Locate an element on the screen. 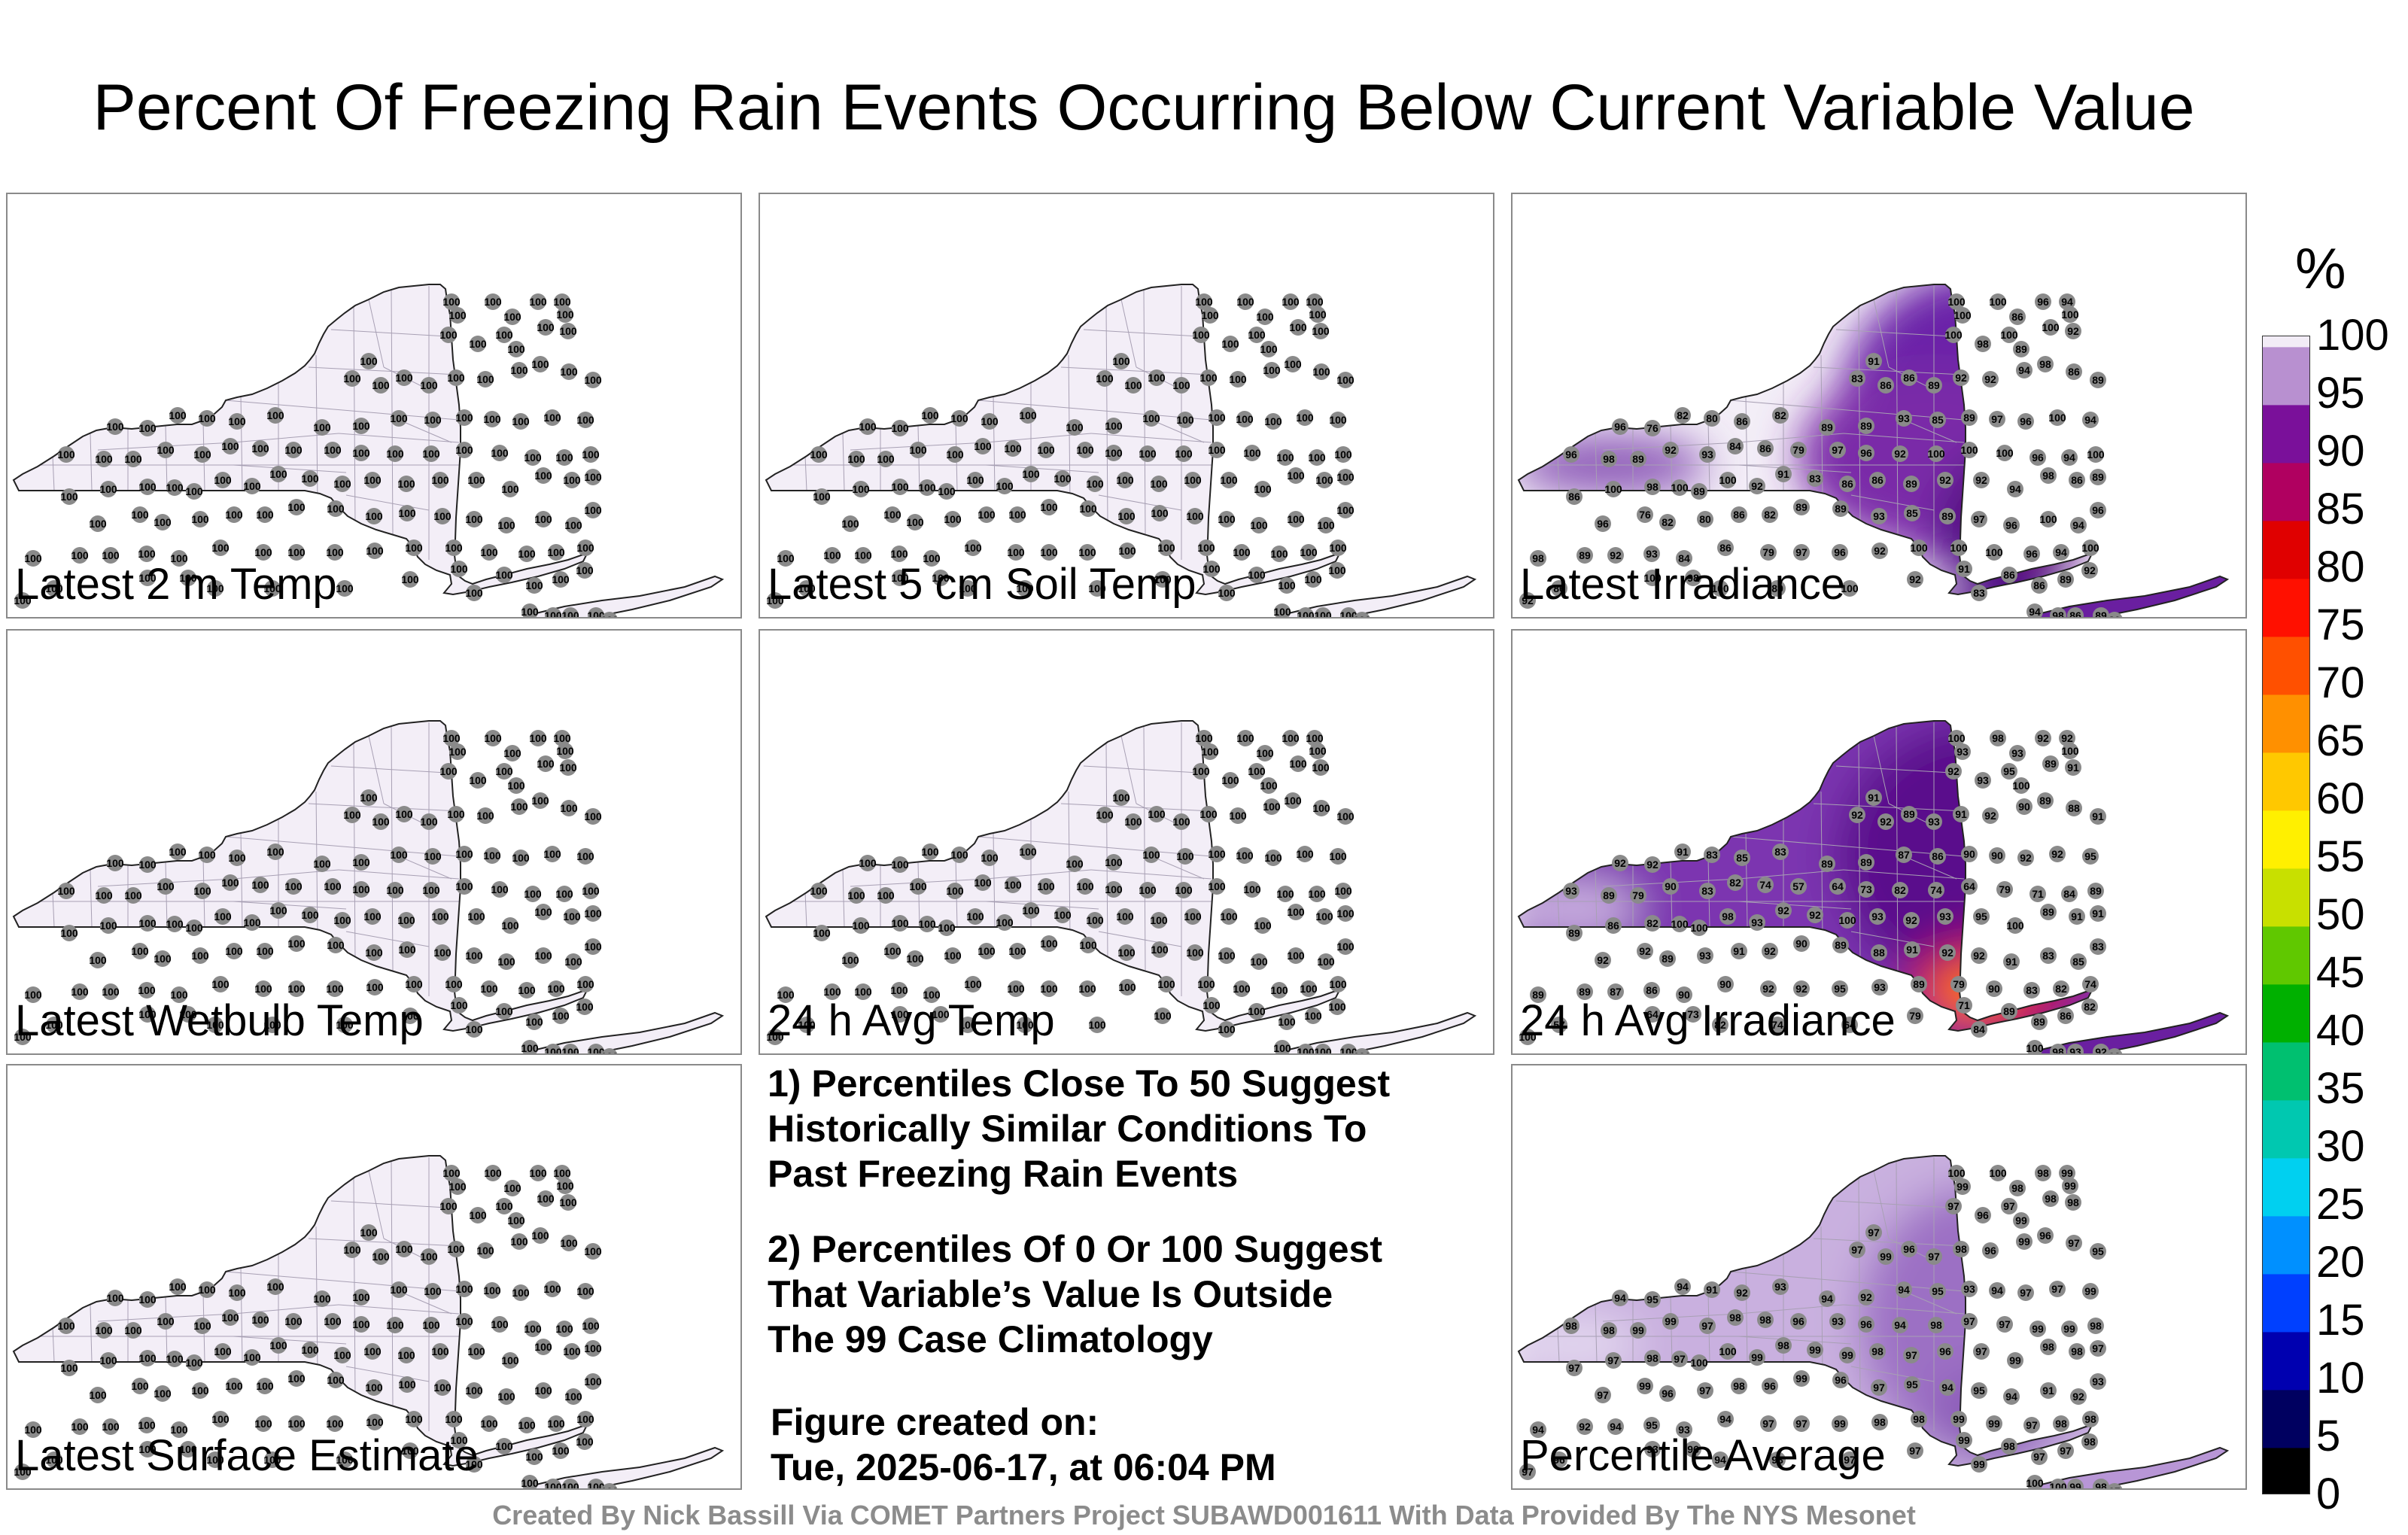 The height and width of the screenshot is (1535, 2408). station-marker: 83 is located at coordinates (2098, 946).